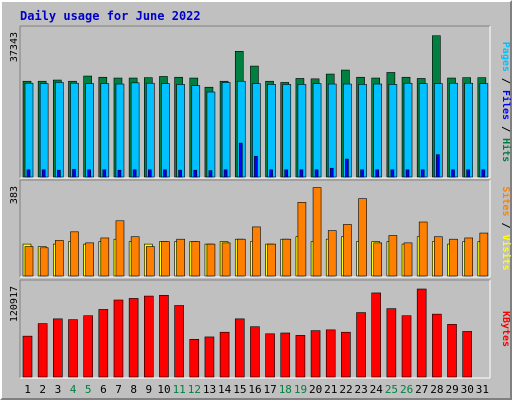 Image resolution: width=512 pixels, height=400 pixels. I want to click on x-tick-label-21: 21, so click(330, 389).